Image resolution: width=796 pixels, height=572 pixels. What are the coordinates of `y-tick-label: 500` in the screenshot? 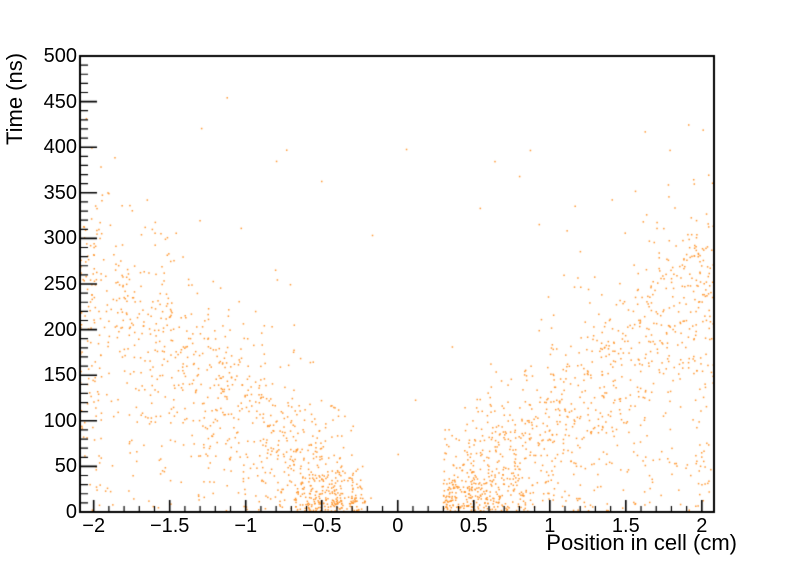 It's located at (60, 56).